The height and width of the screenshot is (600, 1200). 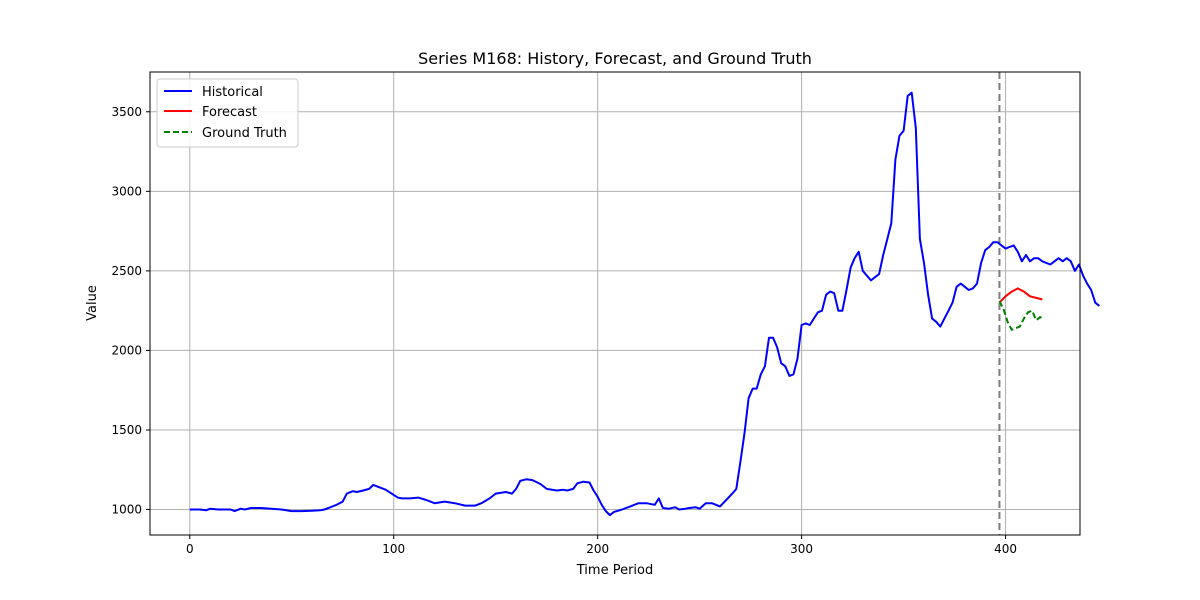 What do you see at coordinates (597, 549) in the screenshot?
I see `x-tick-label: 200` at bounding box center [597, 549].